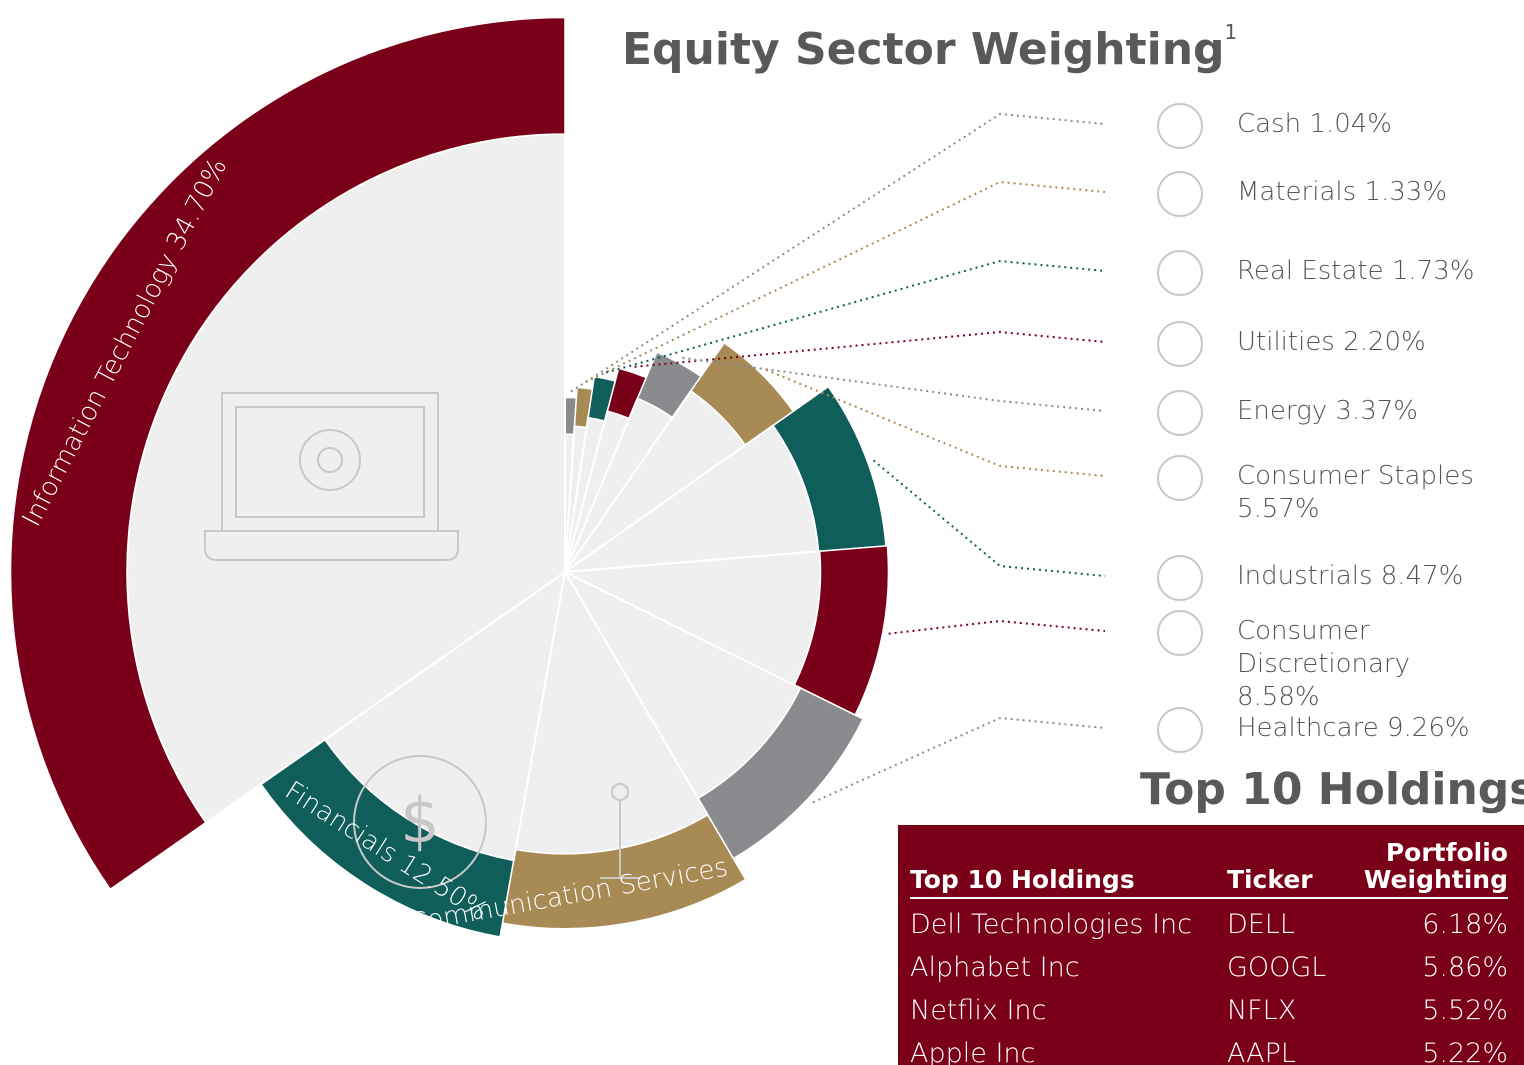 This screenshot has width=1524, height=1065. I want to click on column-header: Portfolio Weighting, so click(1433, 869).